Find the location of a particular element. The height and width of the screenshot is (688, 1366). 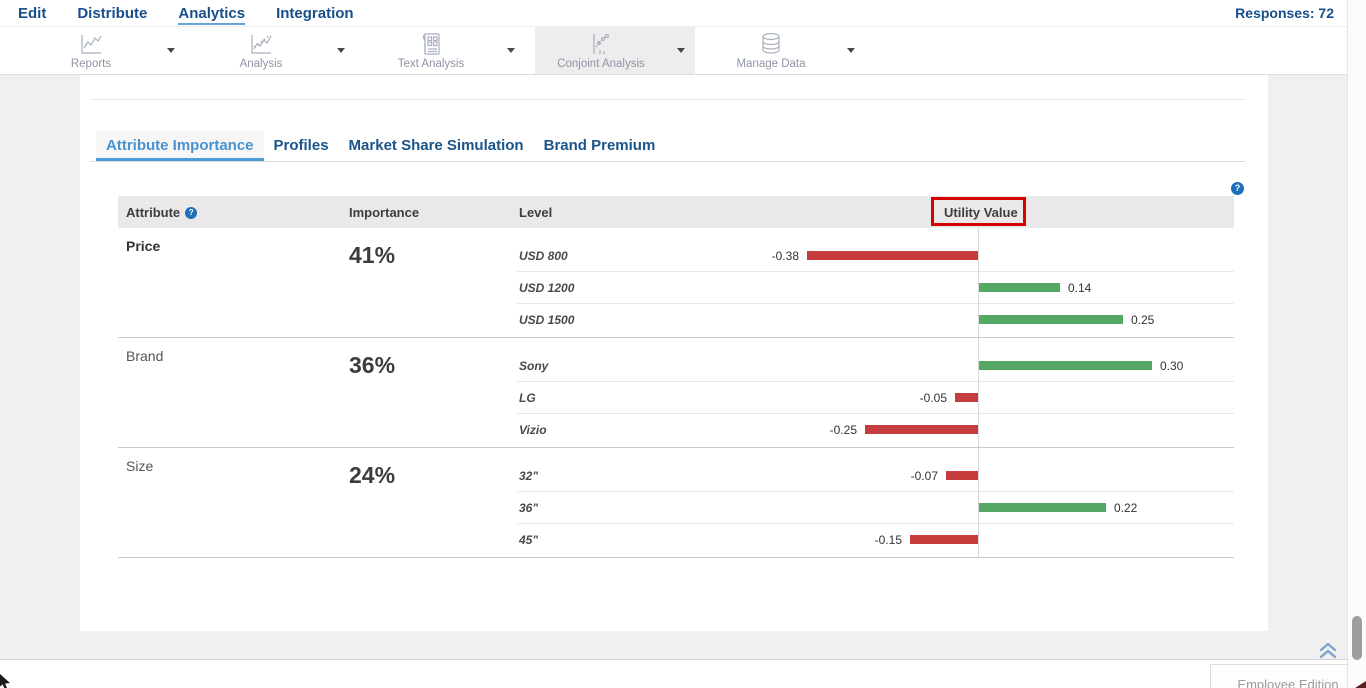

manage-data-button: Manage Data is located at coordinates (771, 50).